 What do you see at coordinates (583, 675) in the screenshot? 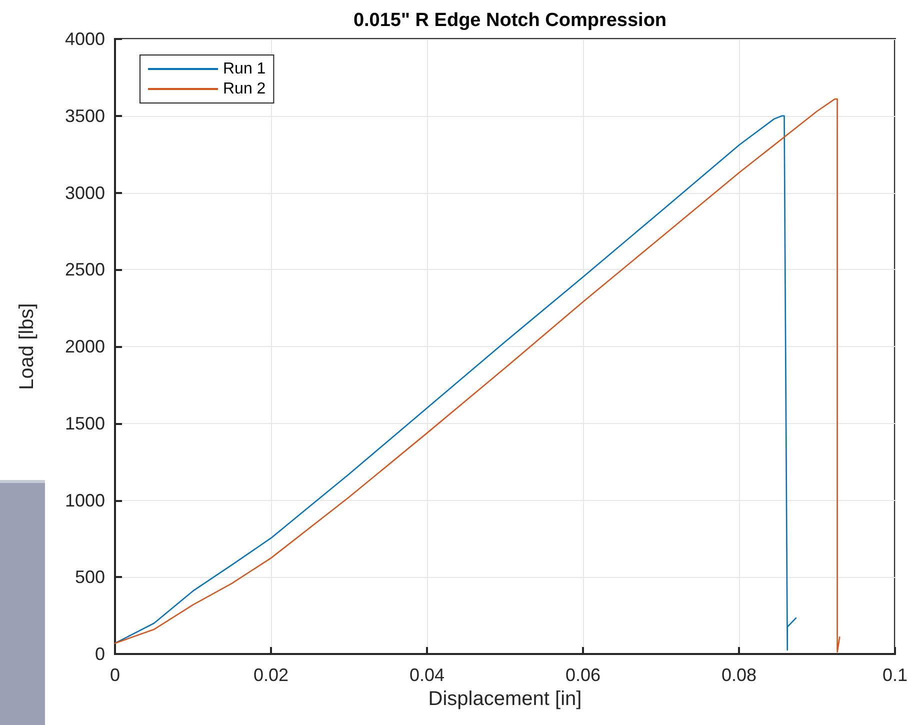
I see `x-tick-label: 0.06` at bounding box center [583, 675].